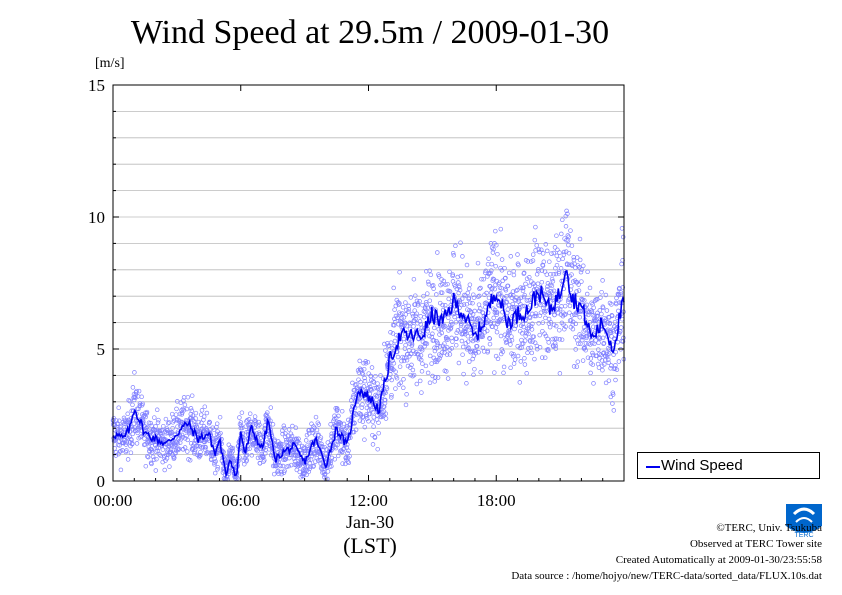  Describe the element at coordinates (702, 465) in the screenshot. I see `legend-entry-wind-speed: Wind Speed` at that location.